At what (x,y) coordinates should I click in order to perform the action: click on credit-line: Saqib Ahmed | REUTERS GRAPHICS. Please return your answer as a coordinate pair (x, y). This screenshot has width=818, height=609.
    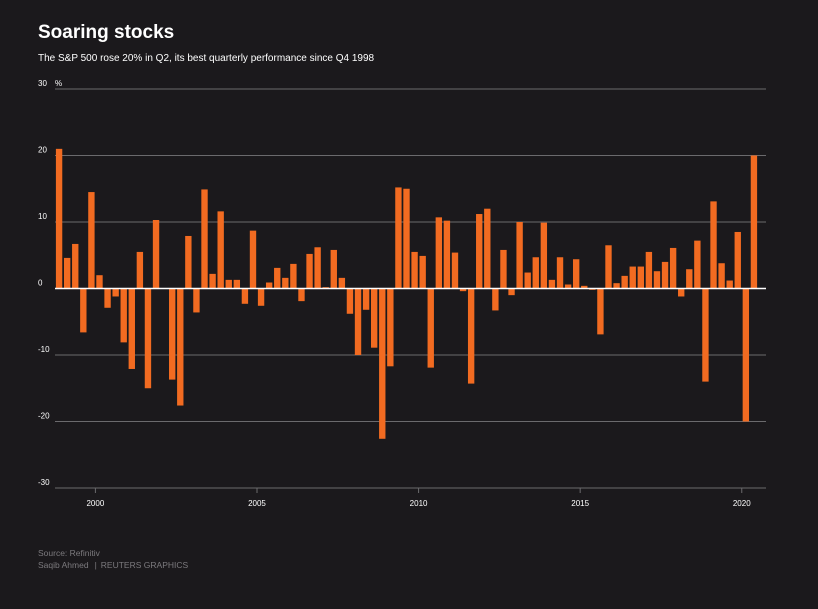
    Looking at the image, I should click on (113, 565).